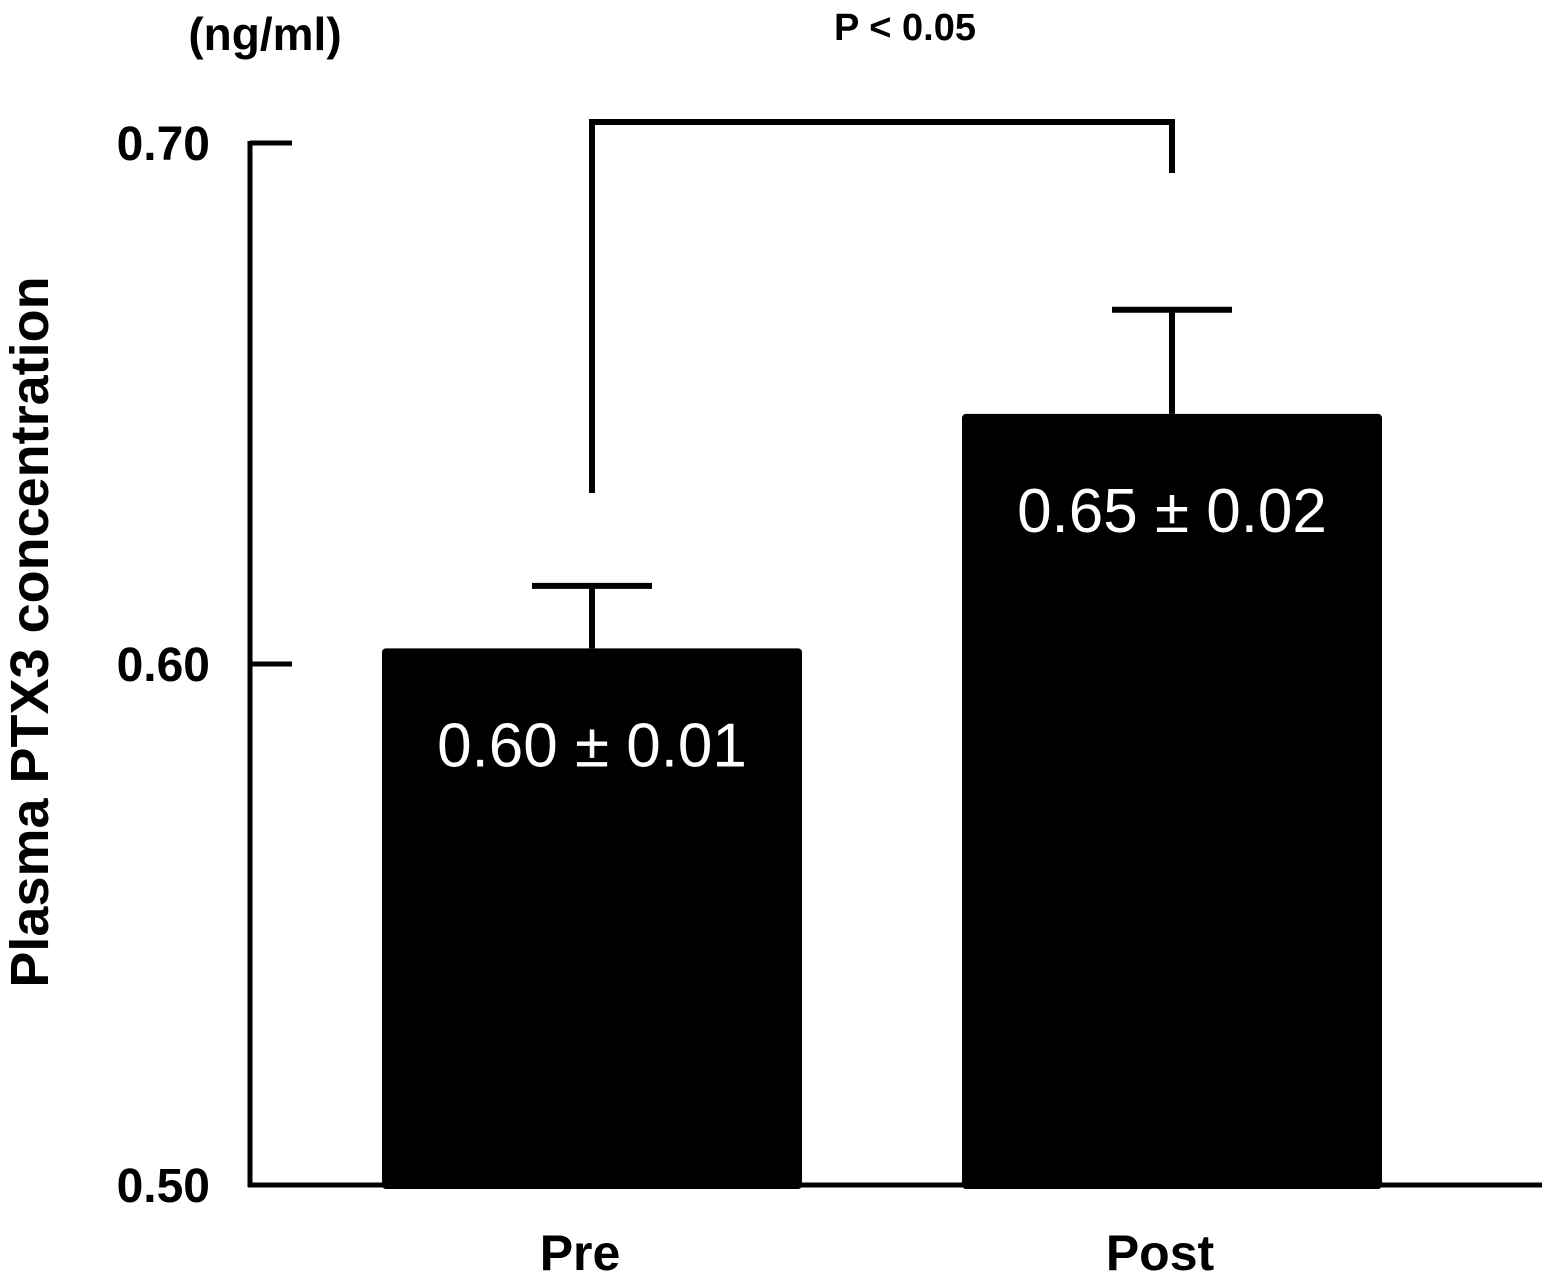  I want to click on y-axis: 0.50 0.60 0.70, so click(204, 665).